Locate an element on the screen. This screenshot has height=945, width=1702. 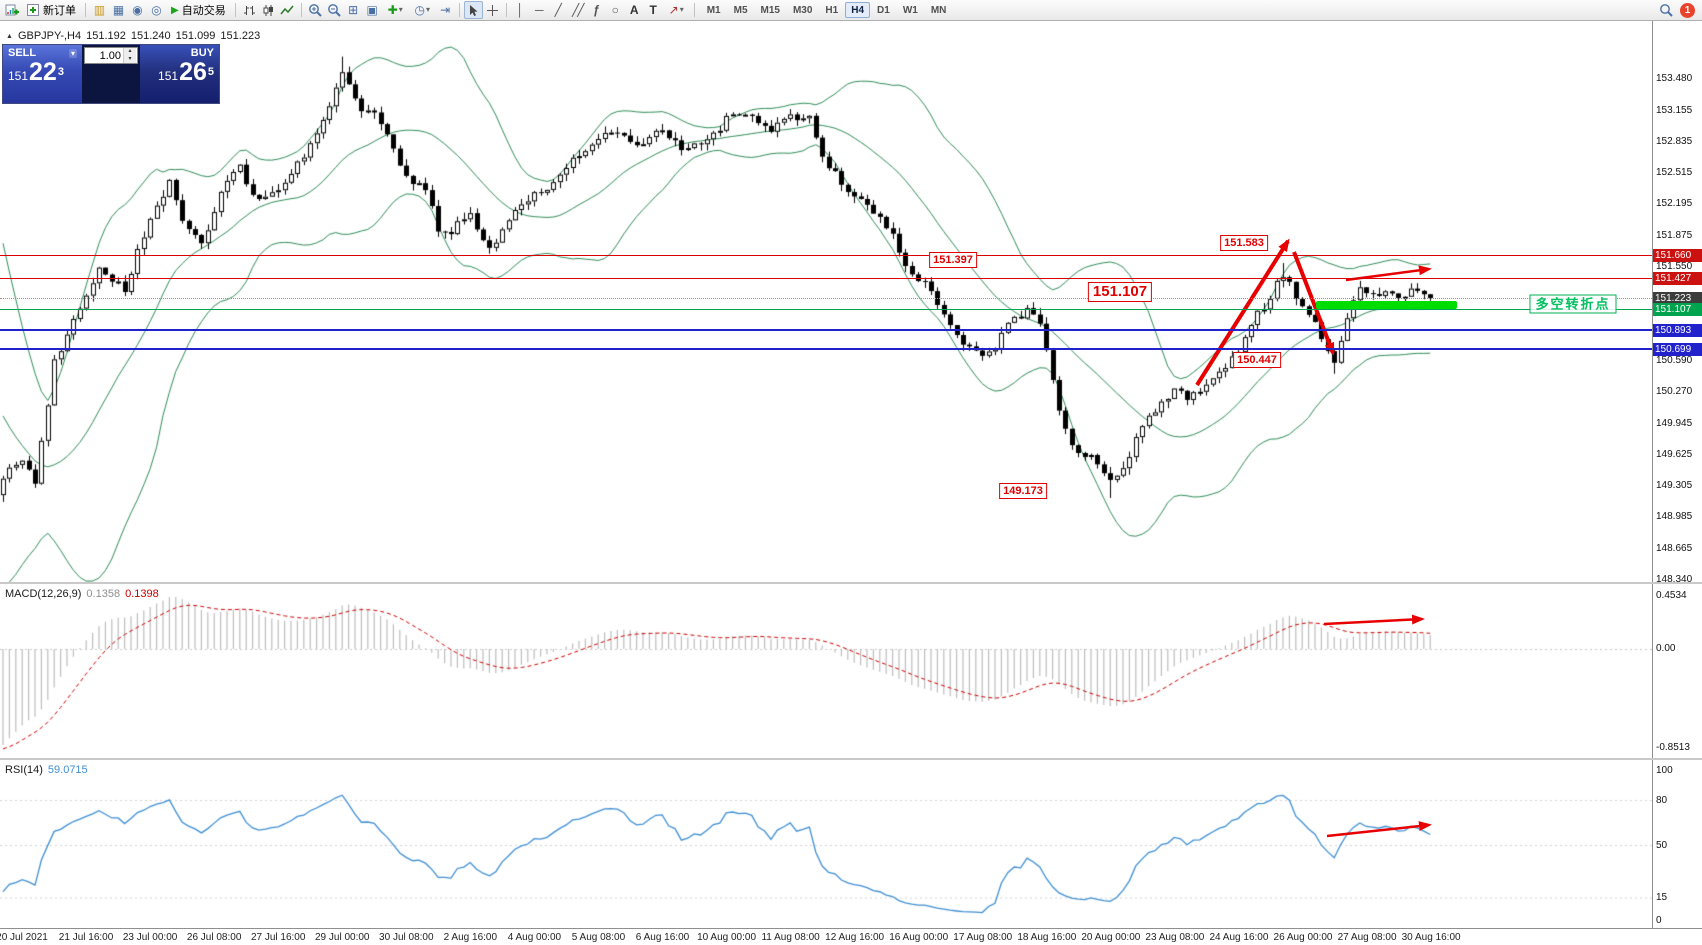
fibonacci-tool-icon: ƒ is located at coordinates (596, 10).